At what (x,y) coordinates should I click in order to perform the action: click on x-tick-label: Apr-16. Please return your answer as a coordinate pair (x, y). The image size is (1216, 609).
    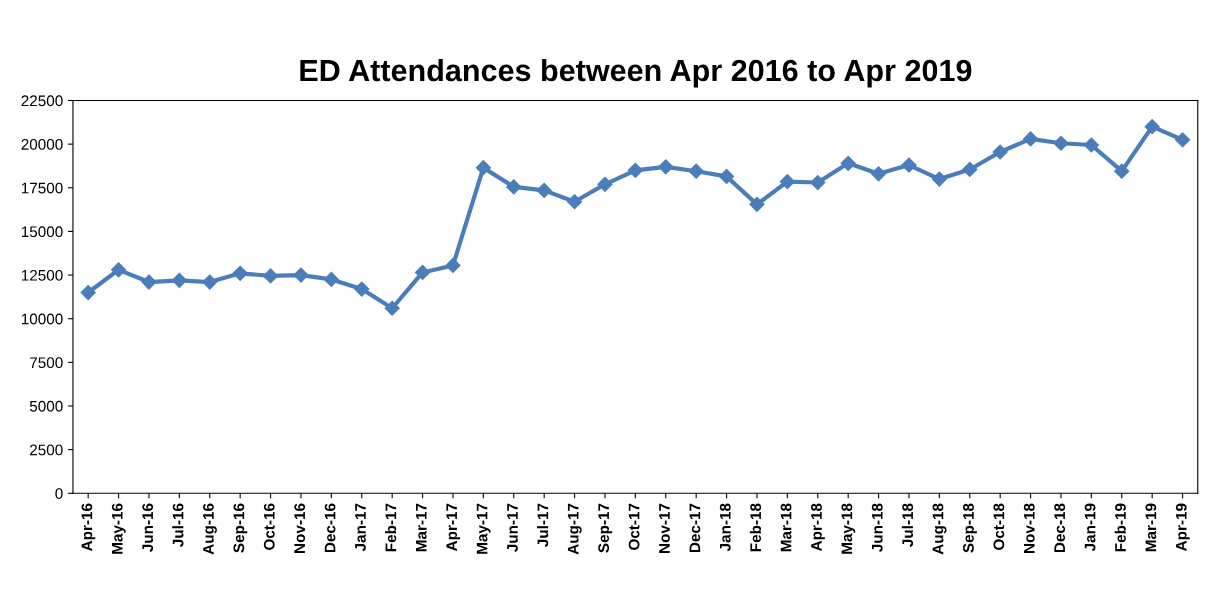
    Looking at the image, I should click on (88, 527).